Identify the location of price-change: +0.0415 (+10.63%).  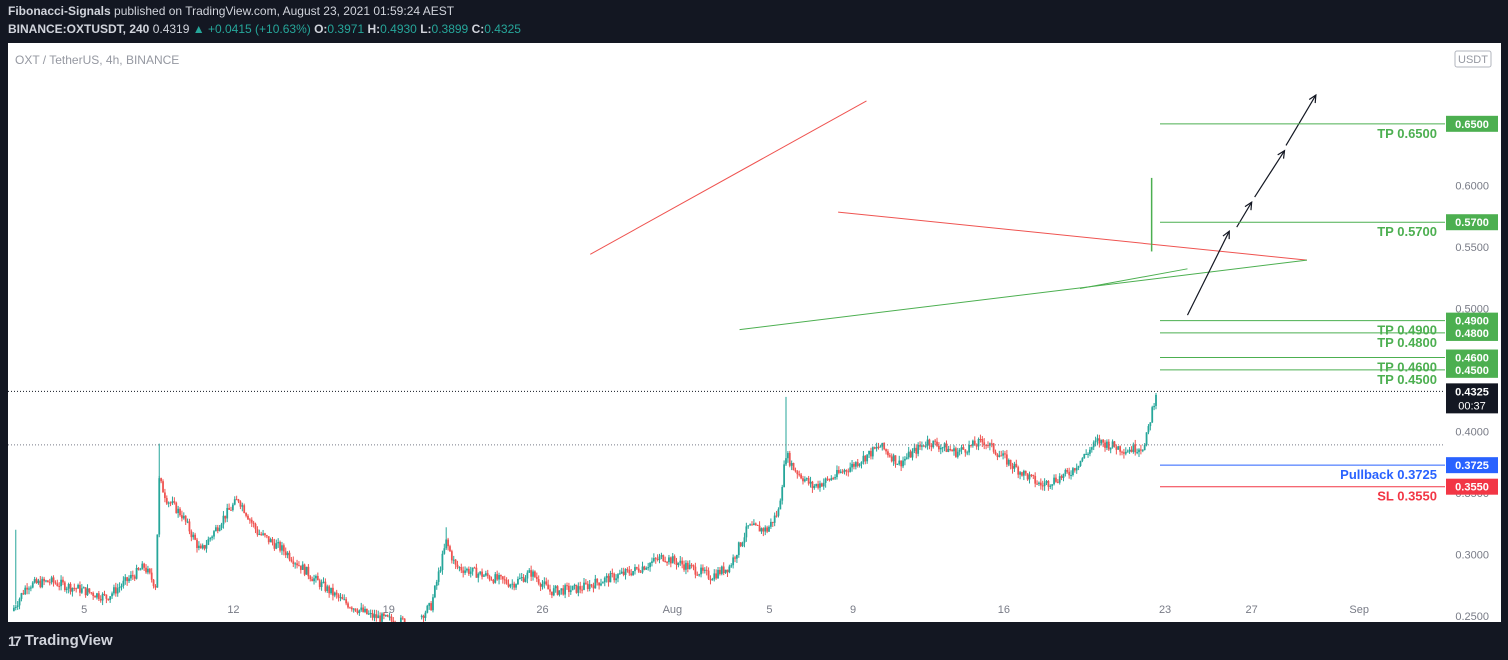
(259, 29).